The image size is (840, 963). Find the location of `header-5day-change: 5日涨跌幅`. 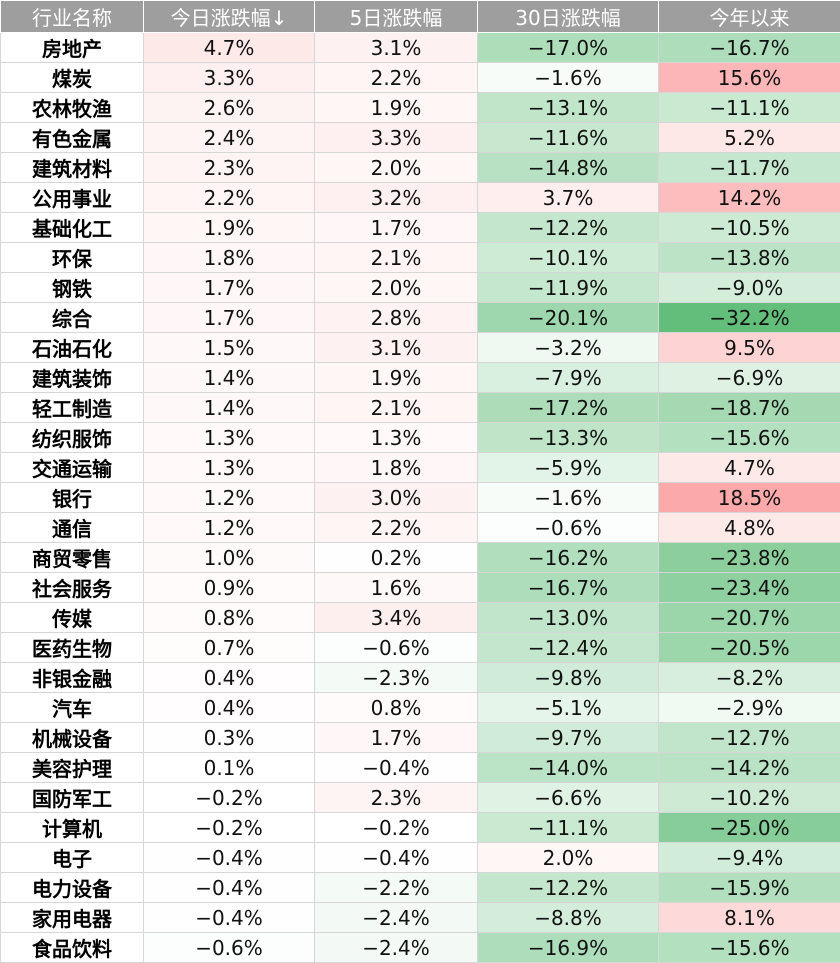

header-5day-change: 5日涨跌幅 is located at coordinates (396, 17).